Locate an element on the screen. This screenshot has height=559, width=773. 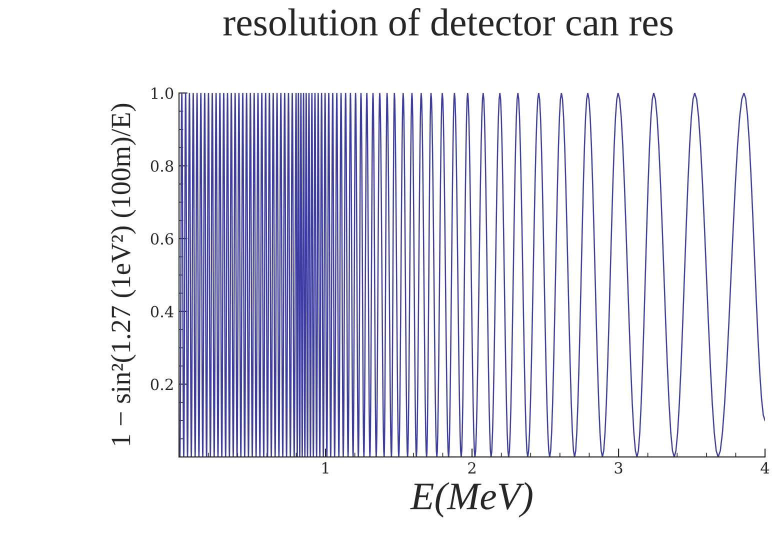
x-tick-label: 2 is located at coordinates (472, 468).